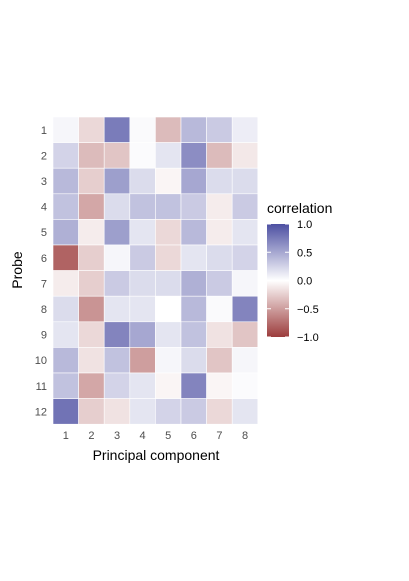 The image size is (409, 581). What do you see at coordinates (17, 270) in the screenshot?
I see `y-axis-title: Probe` at bounding box center [17, 270].